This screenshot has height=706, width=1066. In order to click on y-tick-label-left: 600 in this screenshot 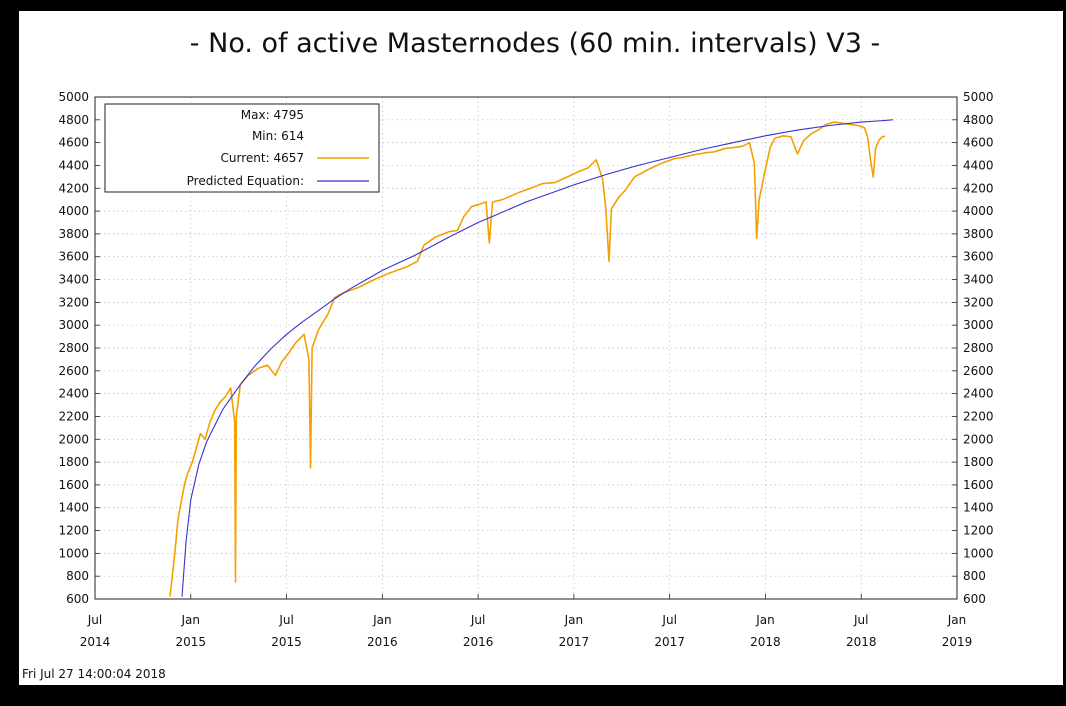, I will do `click(77, 599)`.